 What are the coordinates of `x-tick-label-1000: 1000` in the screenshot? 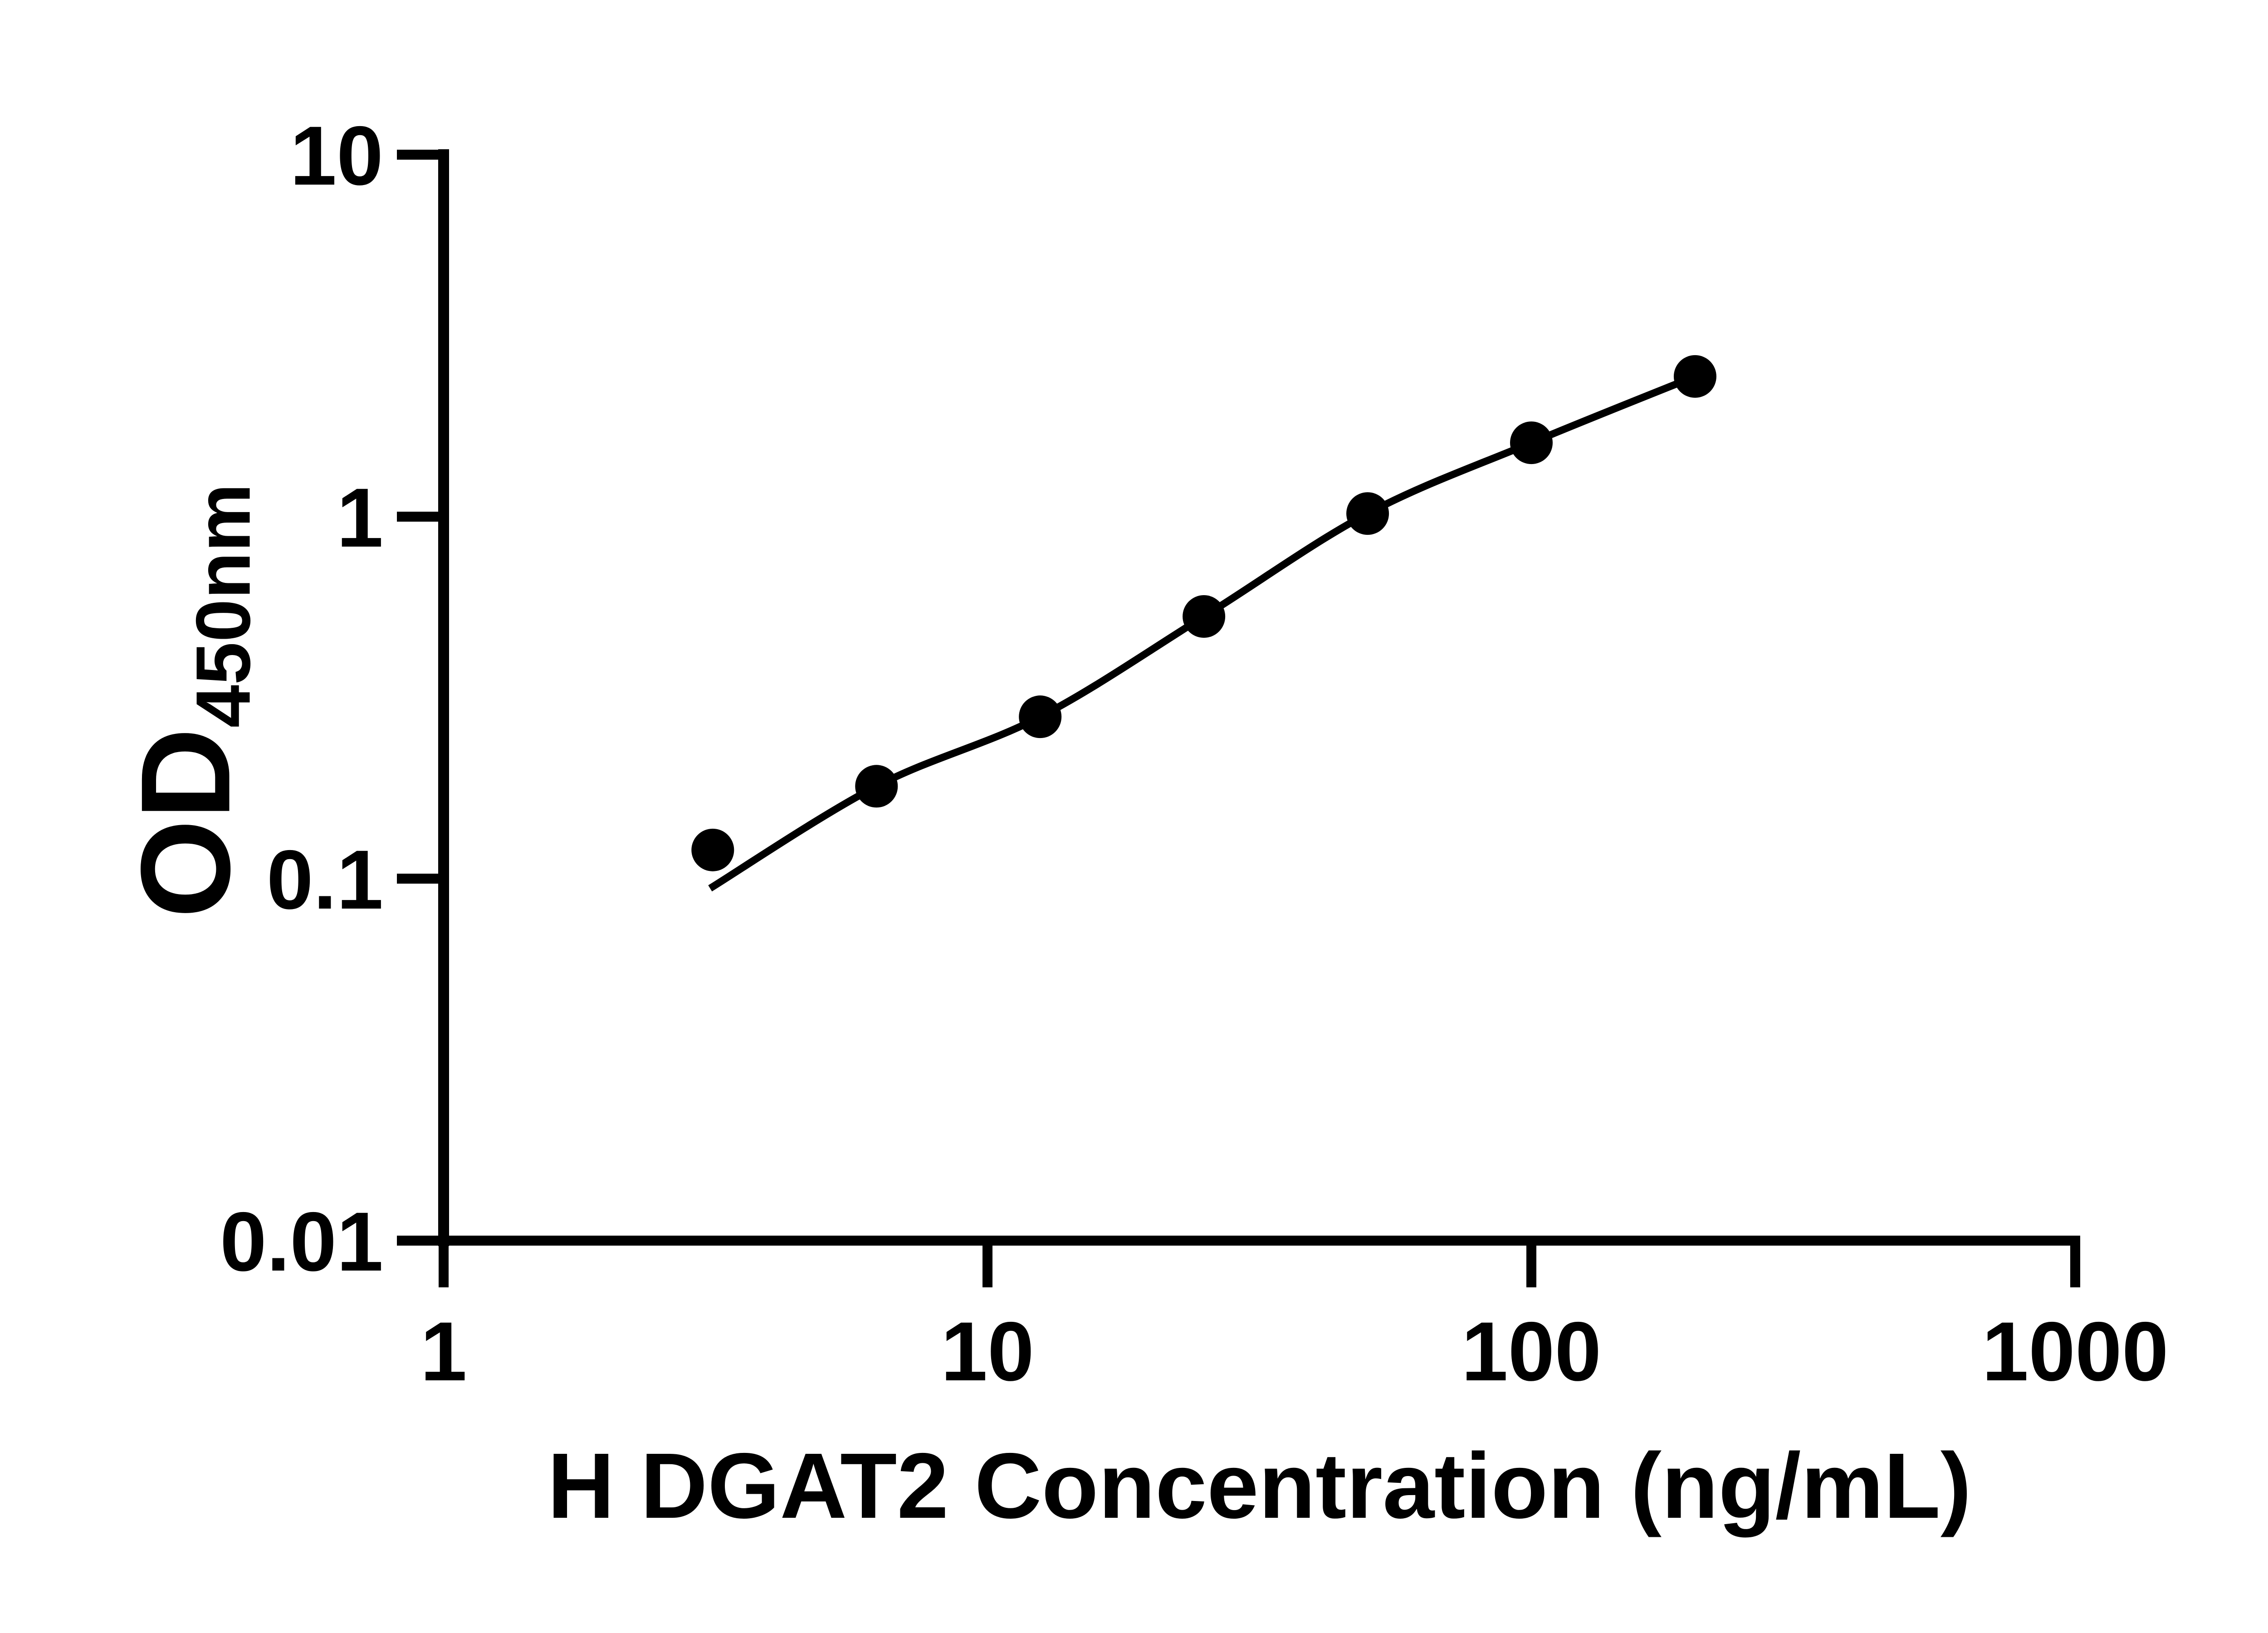 It's located at (2076, 1351).